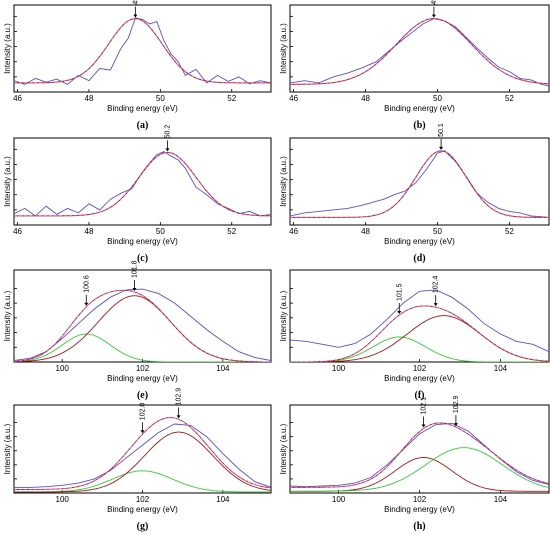 Image resolution: width=550 pixels, height=535 pixels. Describe the element at coordinates (223, 368) in the screenshot. I see `x-tick-label-e-2: 104` at that location.